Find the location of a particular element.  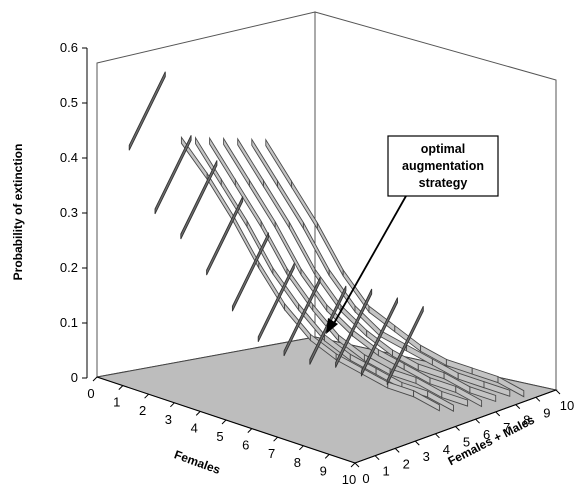

z-axis: 0 0.1 0.2 0.3 0.4 0.5 0.6 is located at coordinates (74, 212).